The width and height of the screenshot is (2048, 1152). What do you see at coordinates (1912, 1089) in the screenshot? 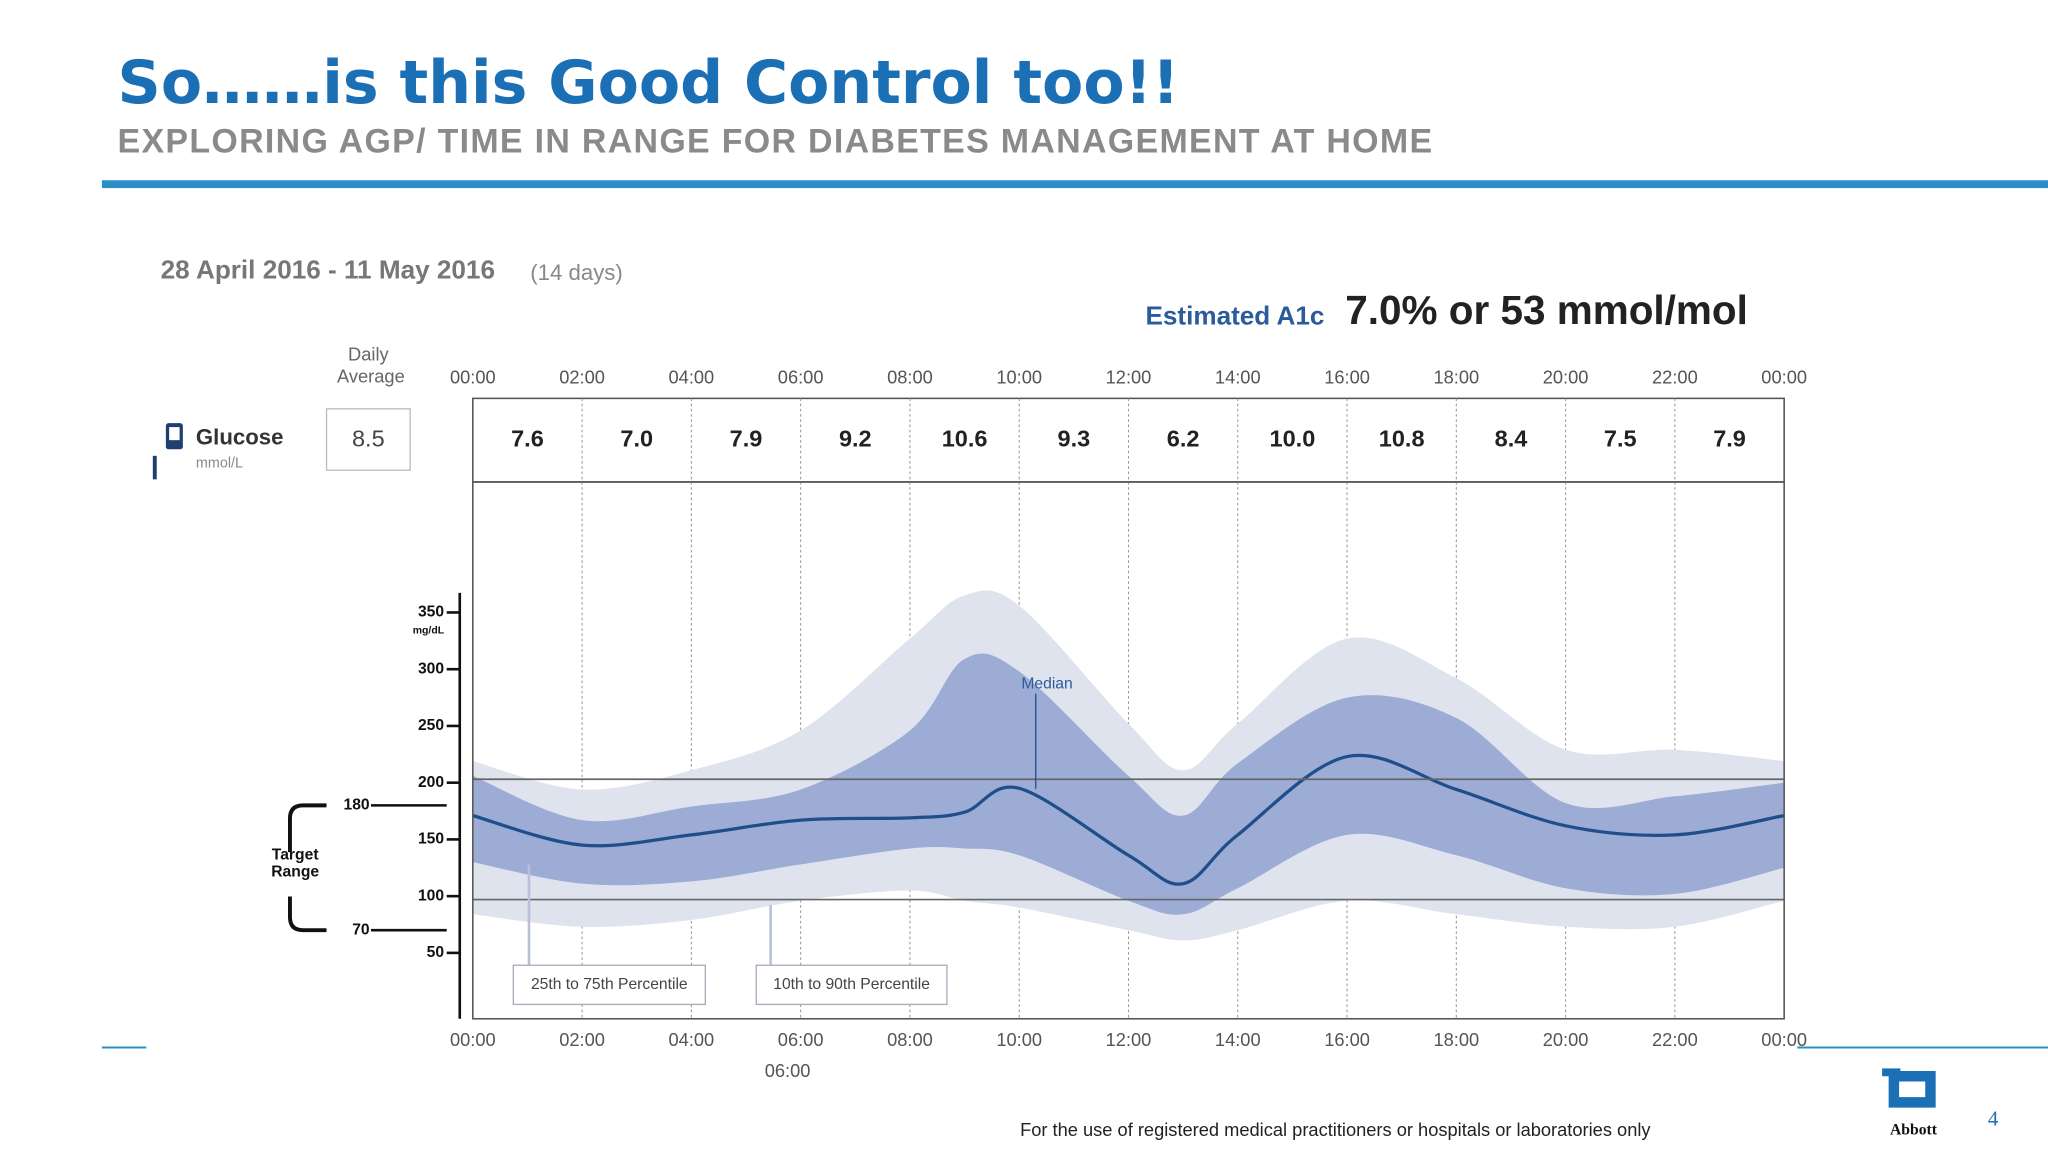
I see `brand-logo` at bounding box center [1912, 1089].